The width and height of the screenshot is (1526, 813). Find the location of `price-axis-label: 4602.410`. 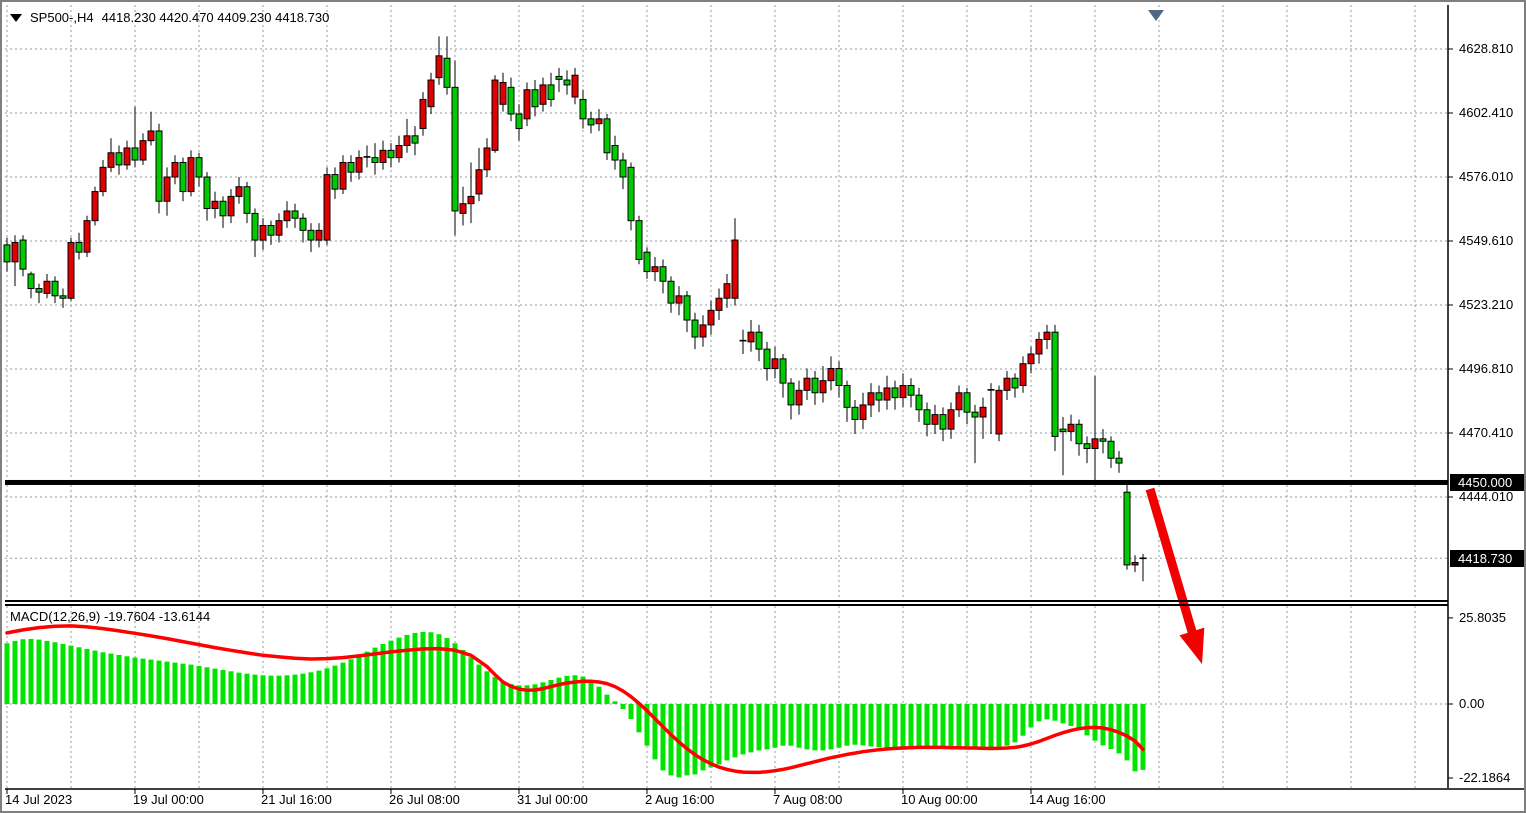

price-axis-label: 4602.410 is located at coordinates (1486, 112).